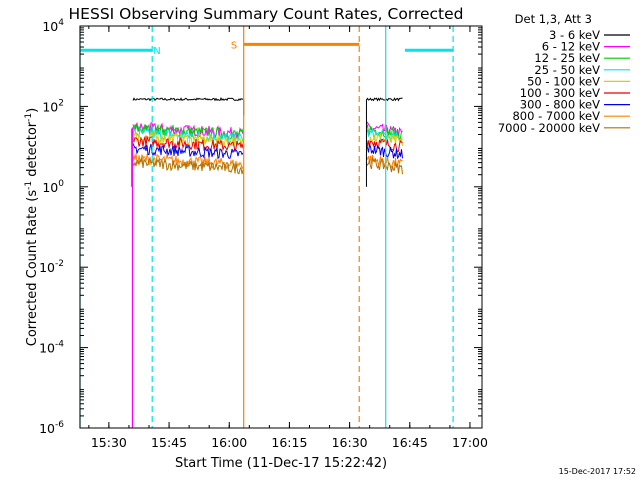 The width and height of the screenshot is (640, 480). Describe the element at coordinates (567, 70) in the screenshot. I see `legend-label: 25 - 50 keV` at that location.